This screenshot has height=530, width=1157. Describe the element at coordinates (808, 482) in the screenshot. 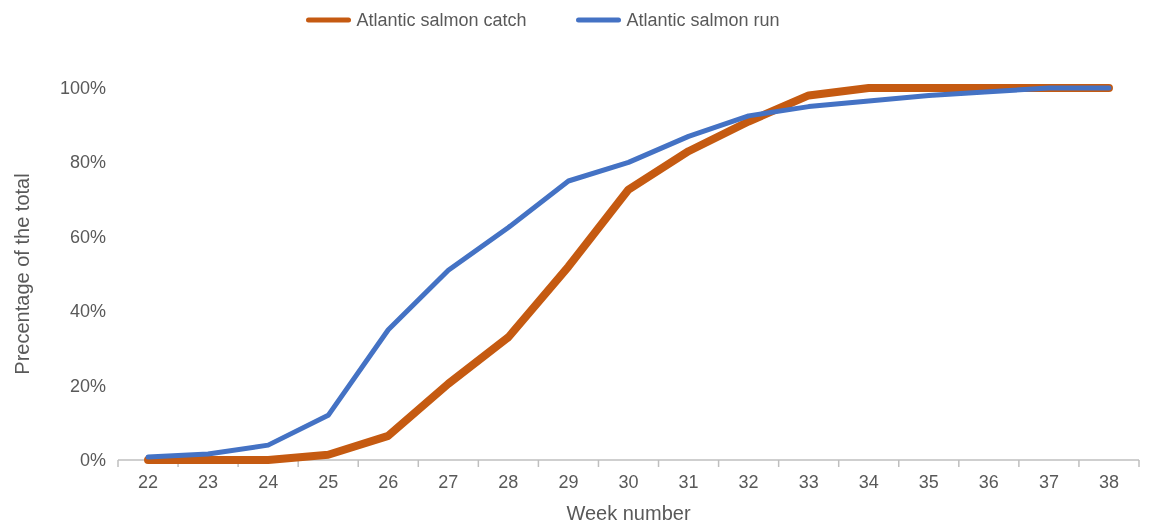

I see `x-tick-label: 33` at that location.